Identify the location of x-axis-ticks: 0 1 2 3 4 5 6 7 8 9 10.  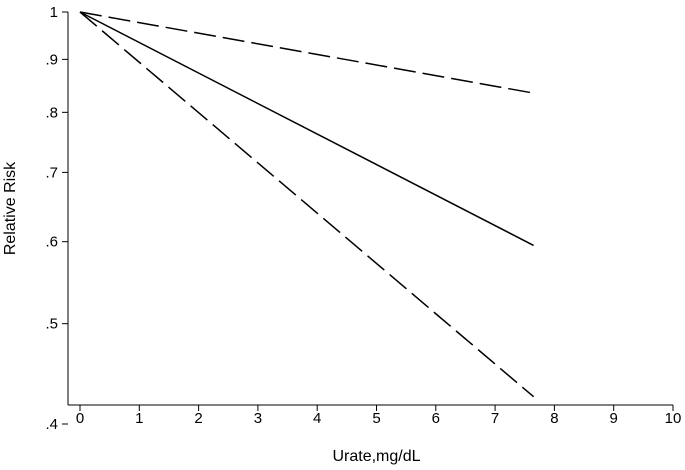
(379, 416).